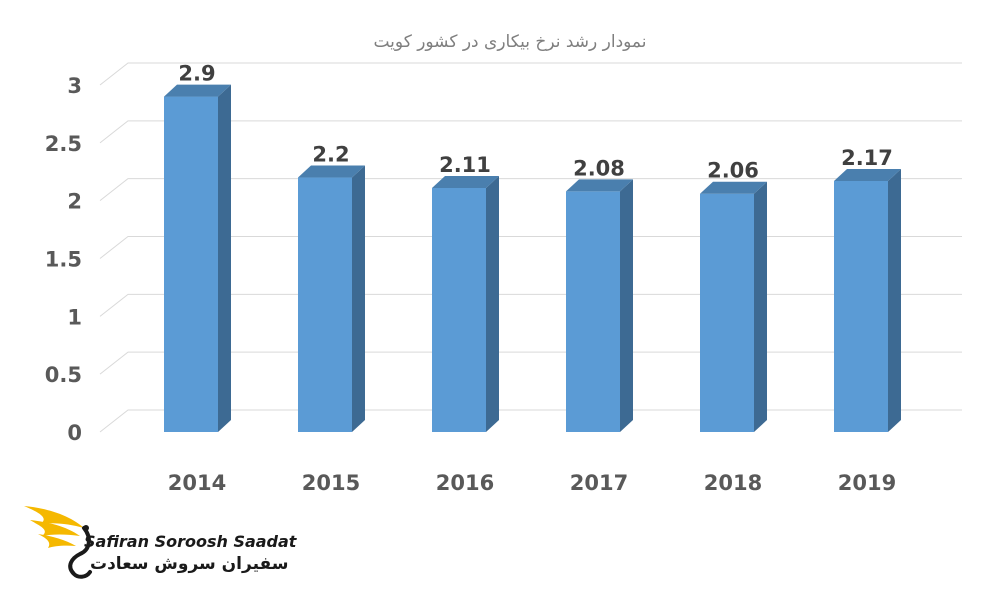 This screenshot has height=600, width=1000. What do you see at coordinates (74, 317) in the screenshot?
I see `y-tick-label-2: 1` at bounding box center [74, 317].